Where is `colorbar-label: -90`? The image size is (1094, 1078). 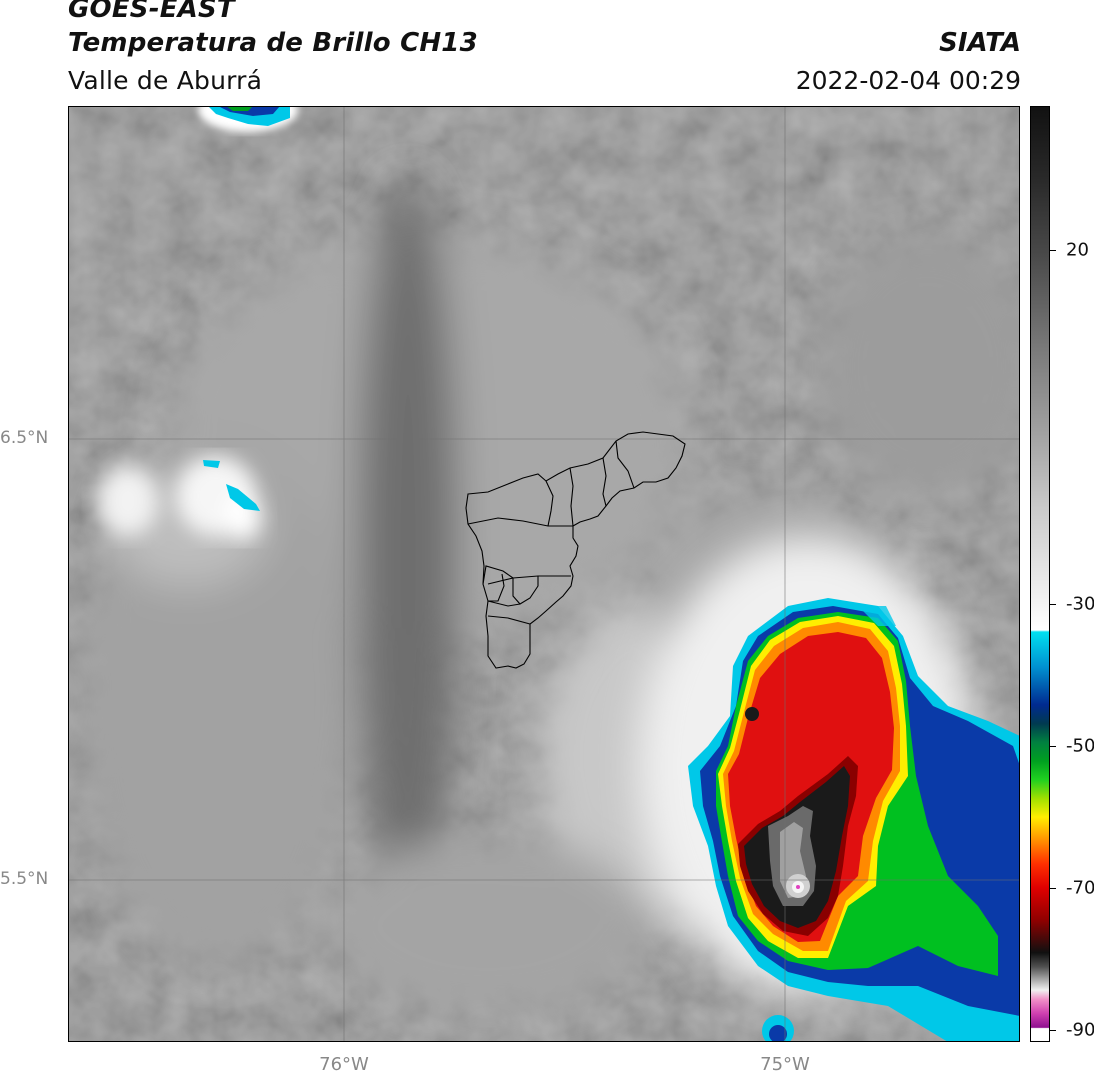
colorbar-label: -90 is located at coordinates (1080, 1030).